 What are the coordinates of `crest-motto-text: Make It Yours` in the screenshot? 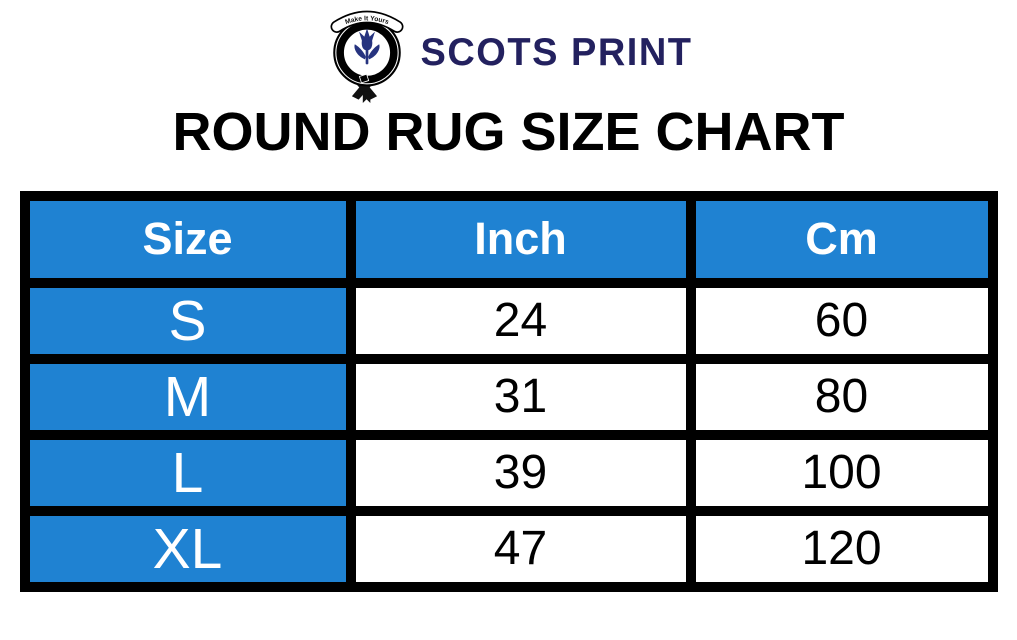 It's located at (366, 20).